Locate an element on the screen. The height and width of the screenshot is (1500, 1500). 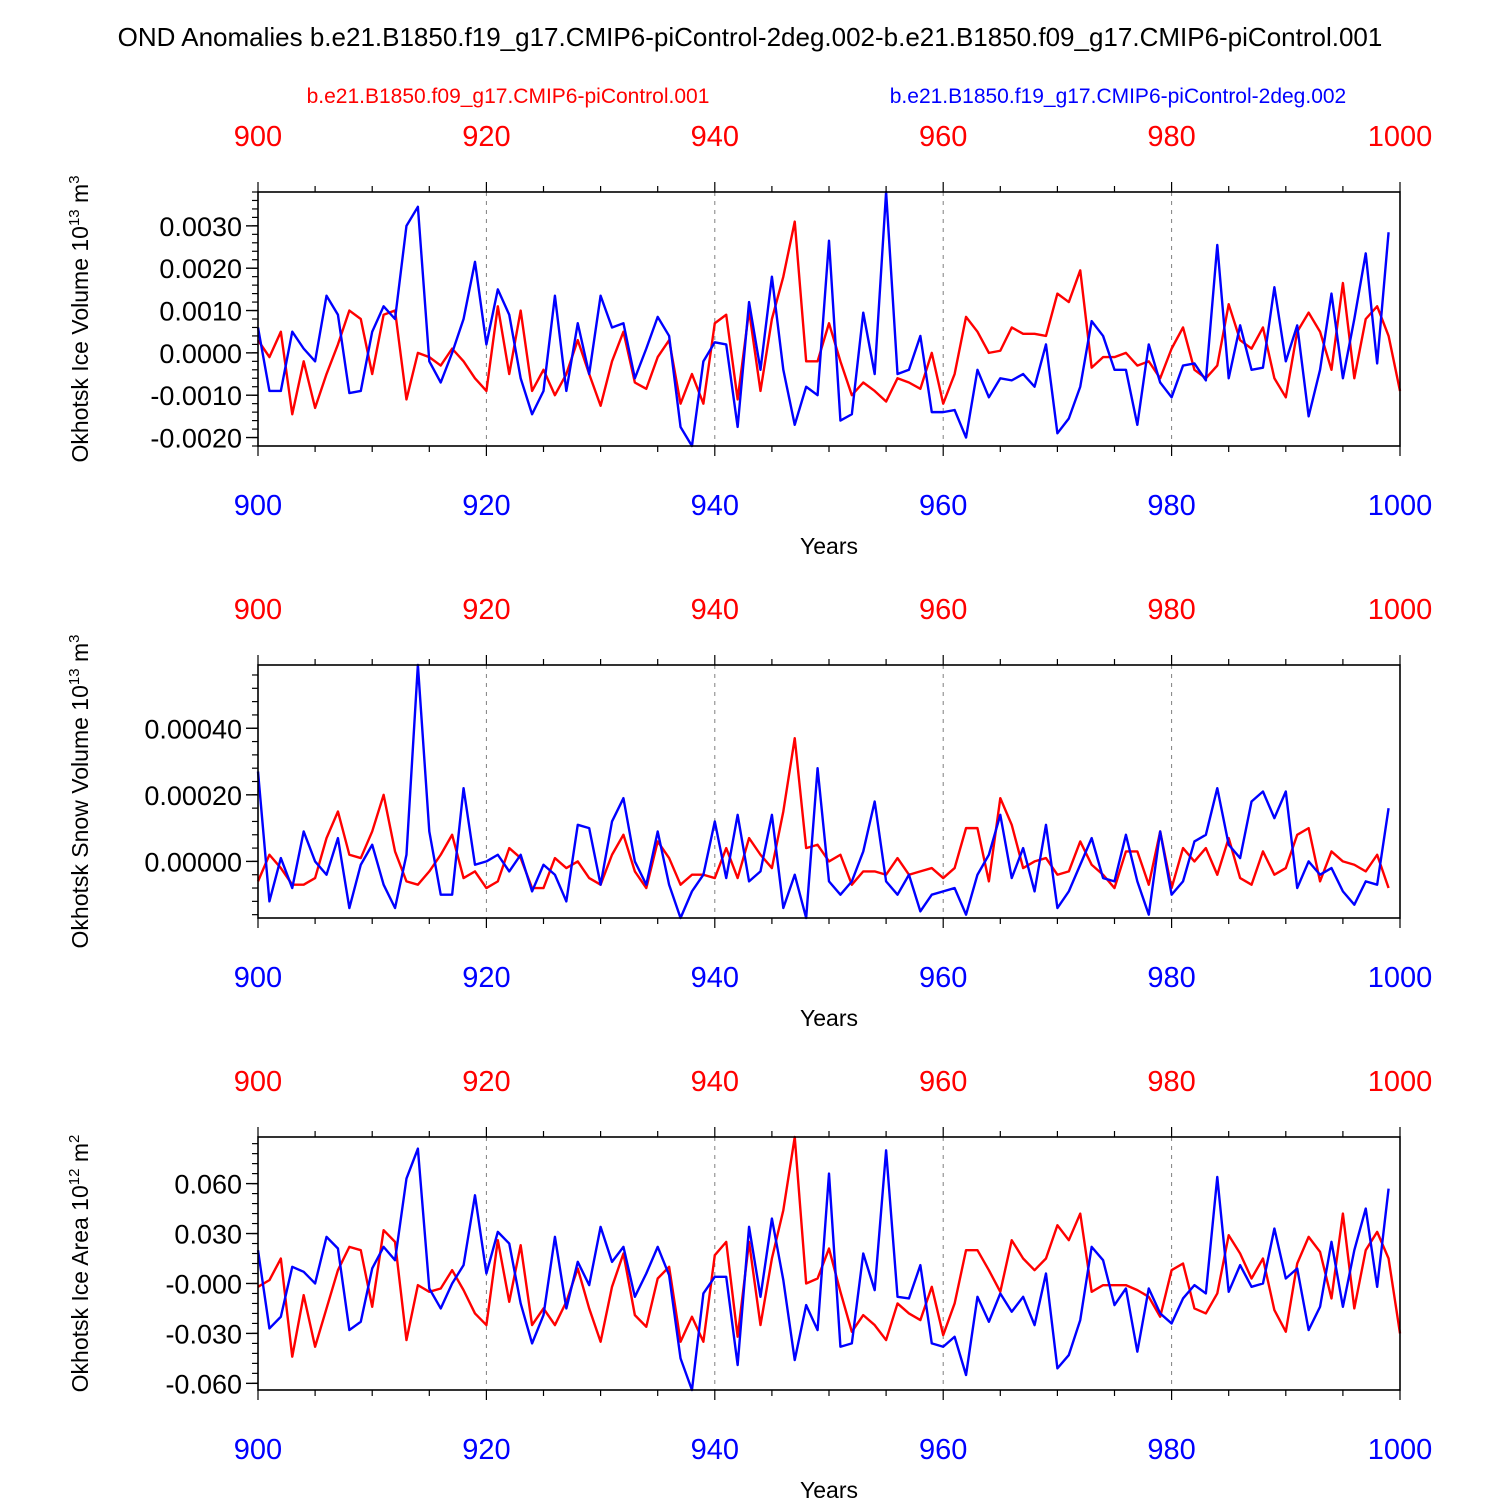
legend-red-label: b.e21.B1850.f09_g17.CMIP6-piControl.001 is located at coordinates (508, 96).